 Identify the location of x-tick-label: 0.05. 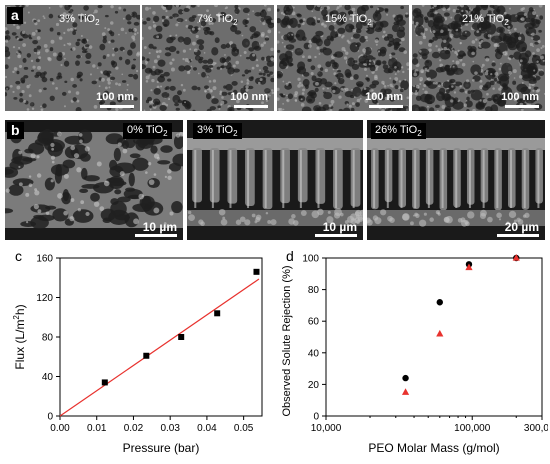
(244, 428).